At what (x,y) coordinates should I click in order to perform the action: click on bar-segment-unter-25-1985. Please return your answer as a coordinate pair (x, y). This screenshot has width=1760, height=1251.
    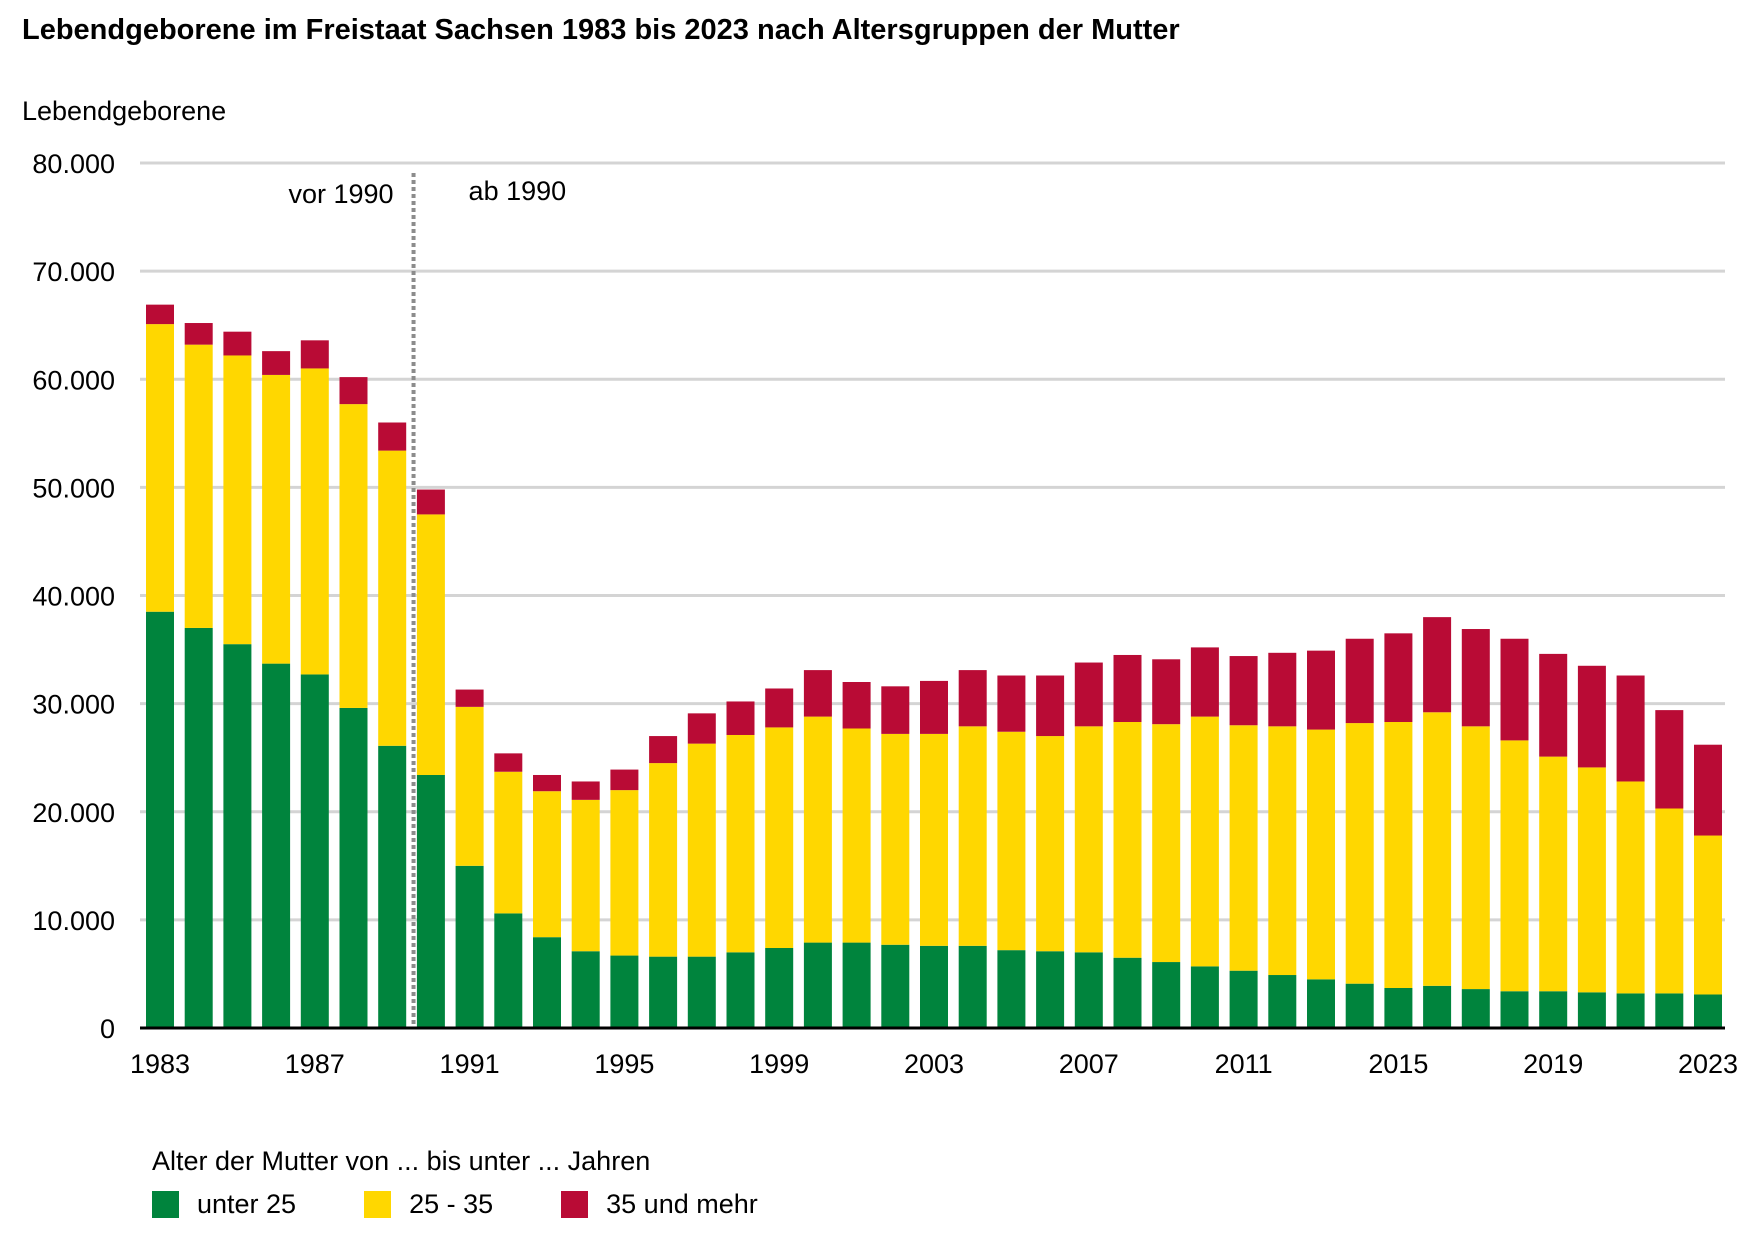
    Looking at the image, I should click on (237, 836).